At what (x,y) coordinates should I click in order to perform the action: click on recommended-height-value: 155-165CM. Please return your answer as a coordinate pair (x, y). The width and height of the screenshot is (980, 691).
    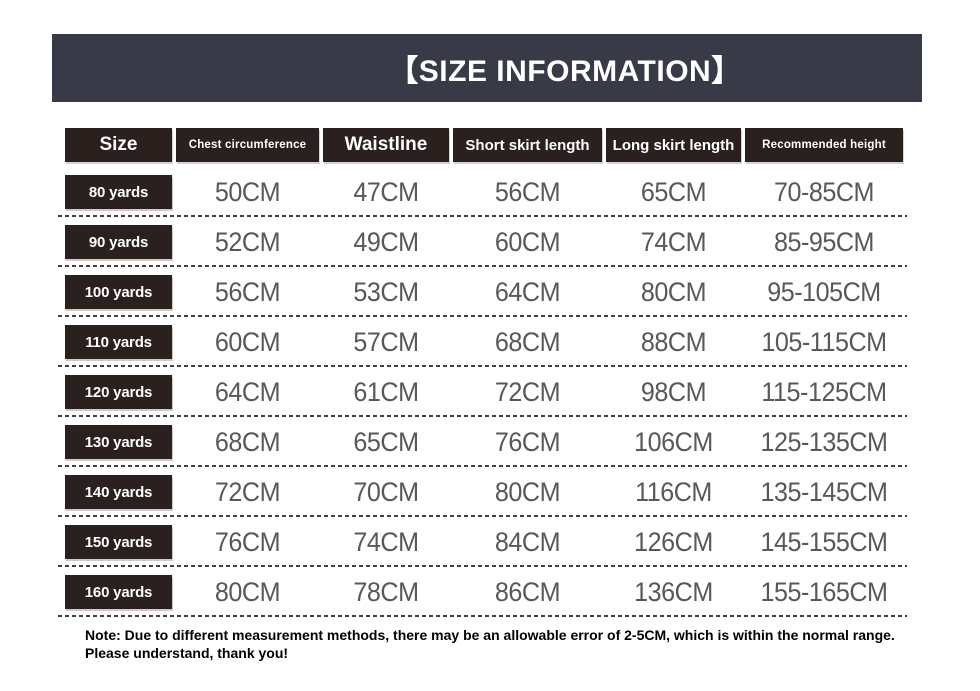
    Looking at the image, I should click on (824, 591).